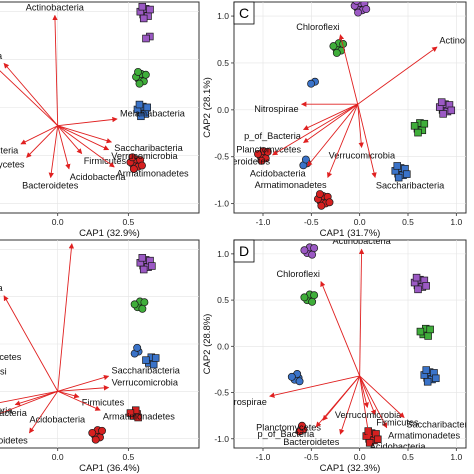  I want to click on arrow-acidobacteria, so click(333, 135).